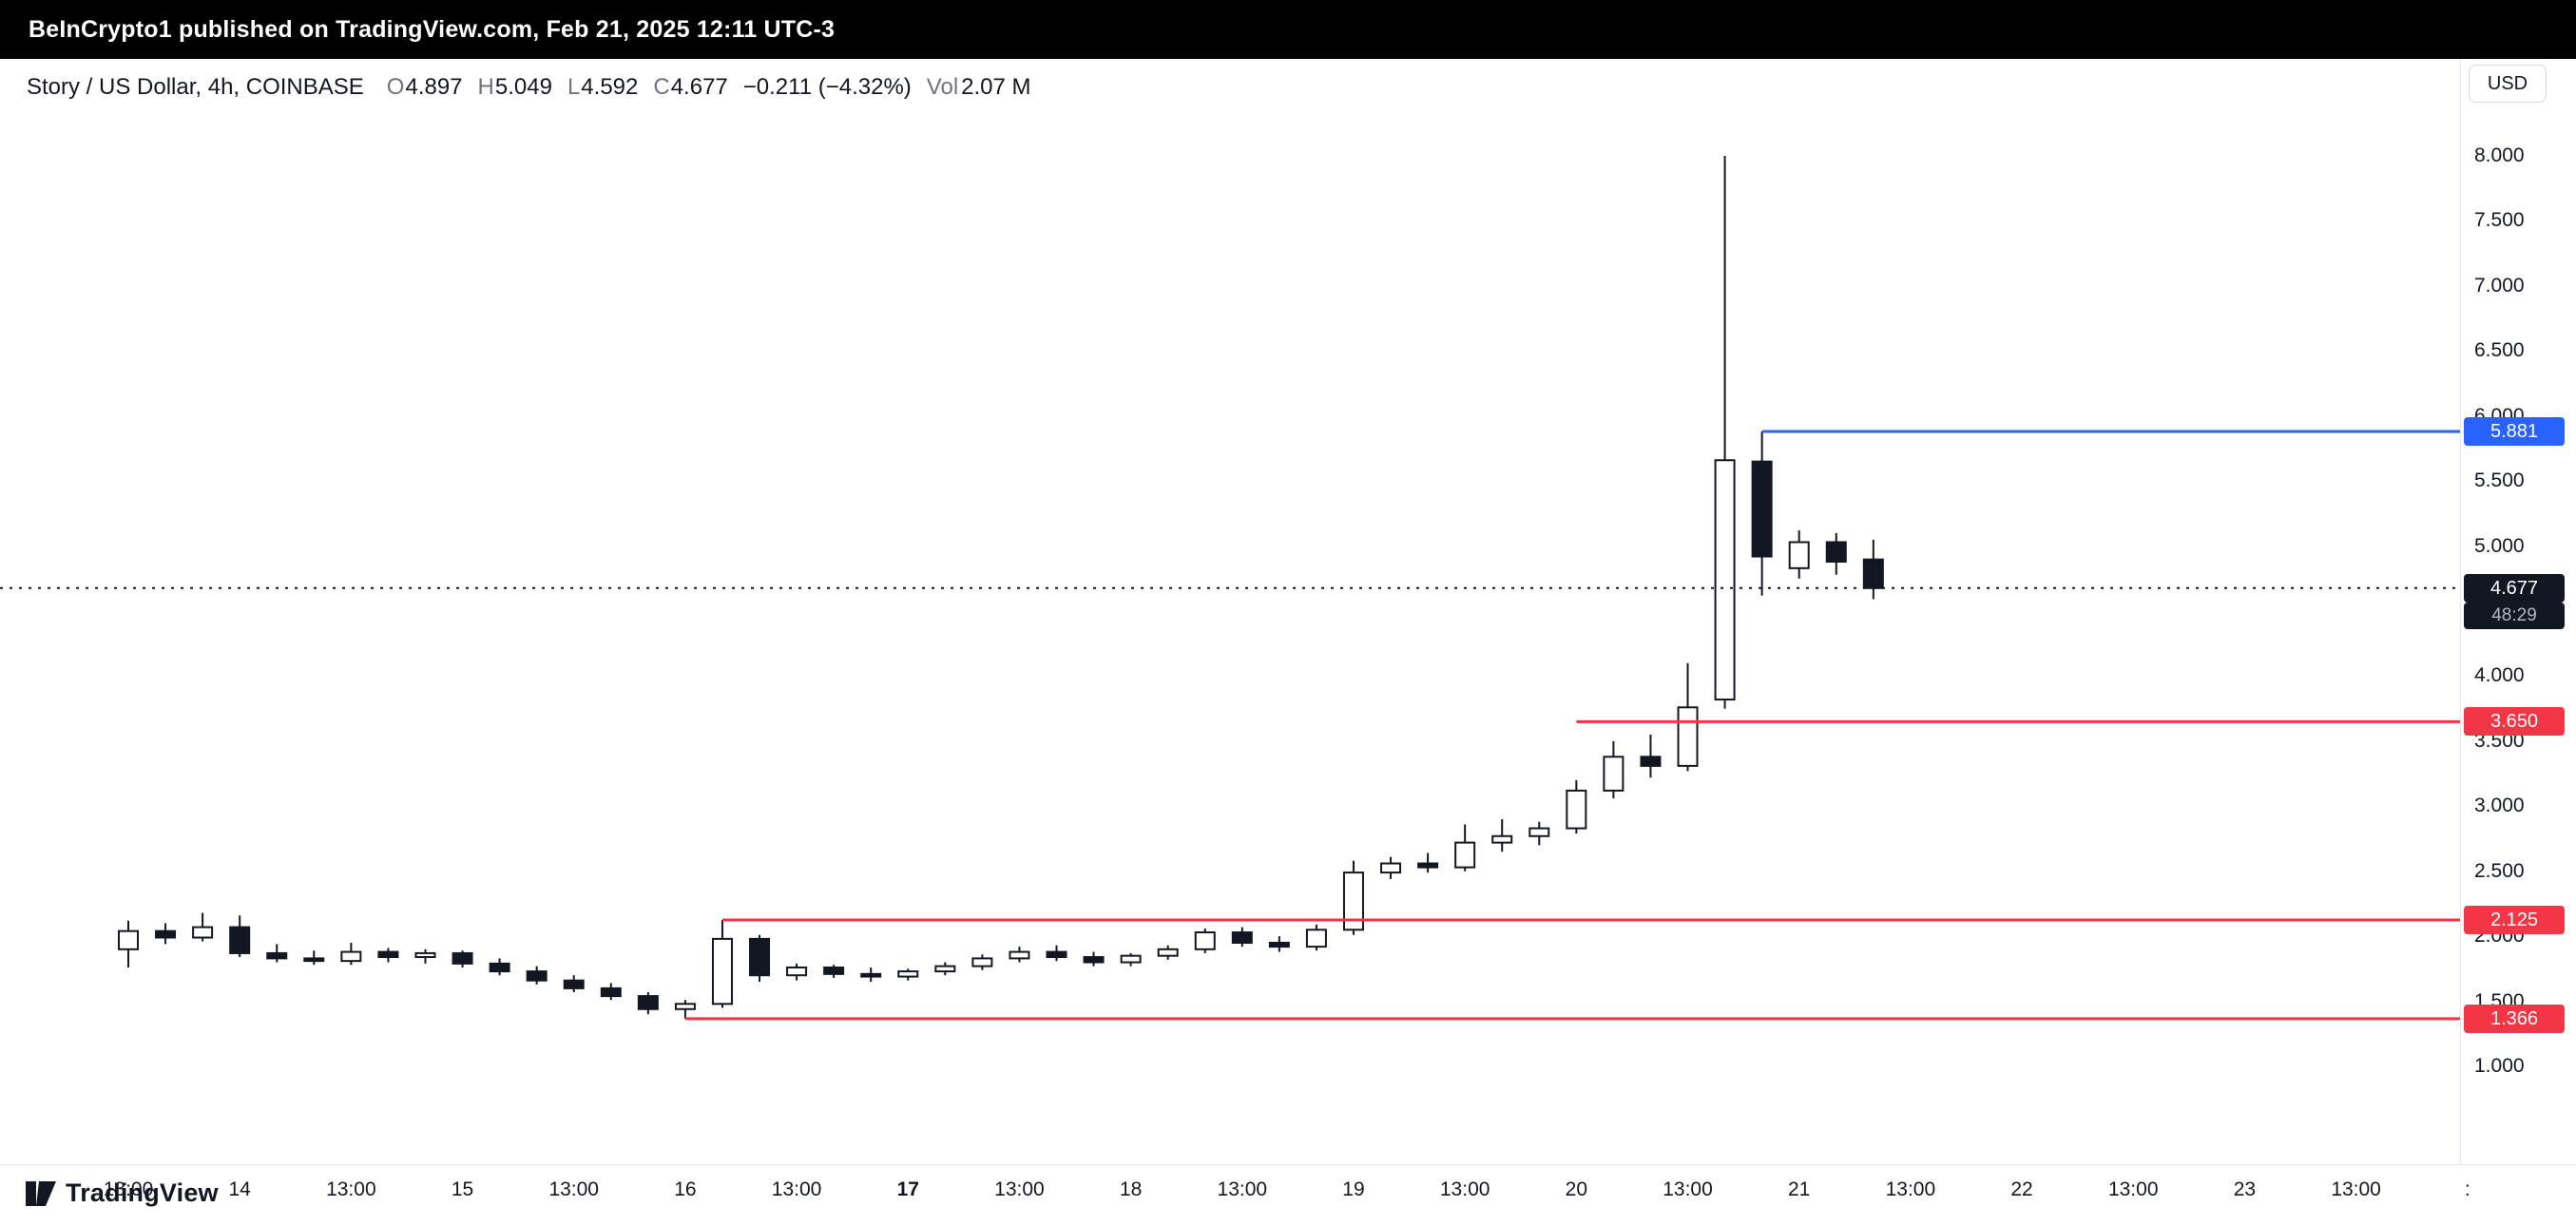  I want to click on volume: Vol 2.07 M, so click(979, 88).